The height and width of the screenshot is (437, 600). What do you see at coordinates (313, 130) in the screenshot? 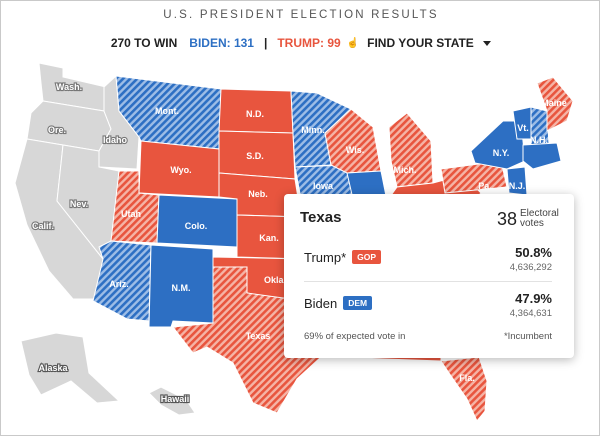
I see `state-label-minn: Minn.` at bounding box center [313, 130].